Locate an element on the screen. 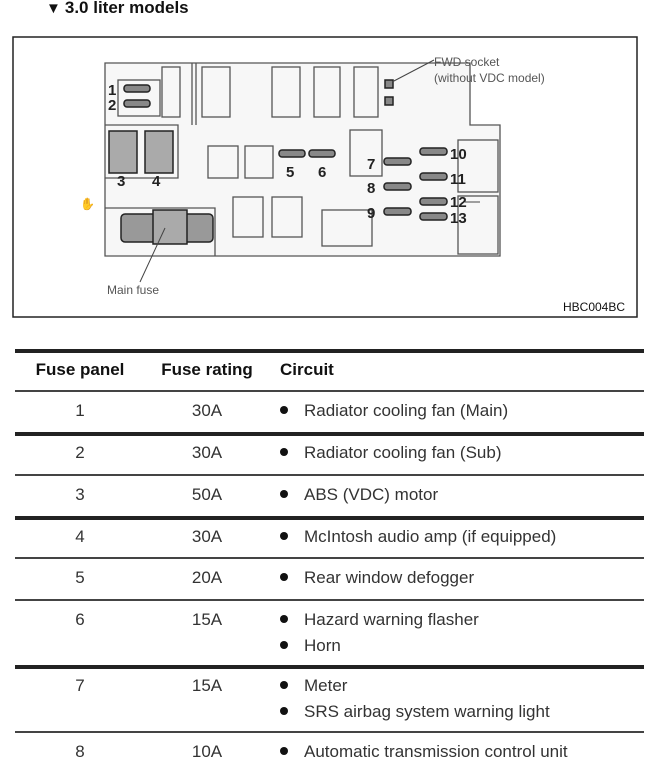  circuit-item: Rear window defogger is located at coordinates (377, 578).